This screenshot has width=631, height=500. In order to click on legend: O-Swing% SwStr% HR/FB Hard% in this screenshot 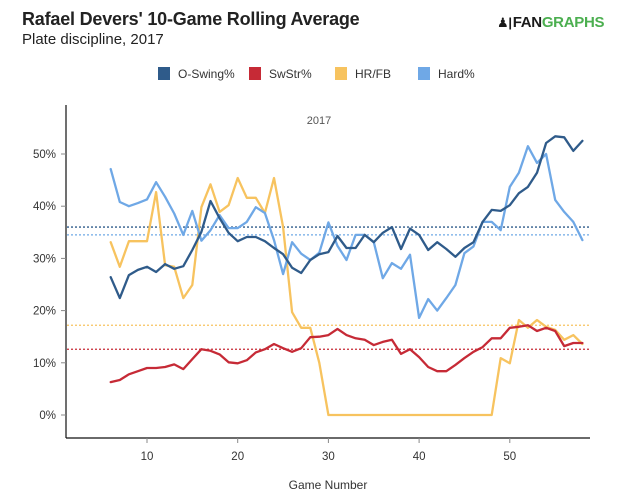, I will do `click(316, 74)`.